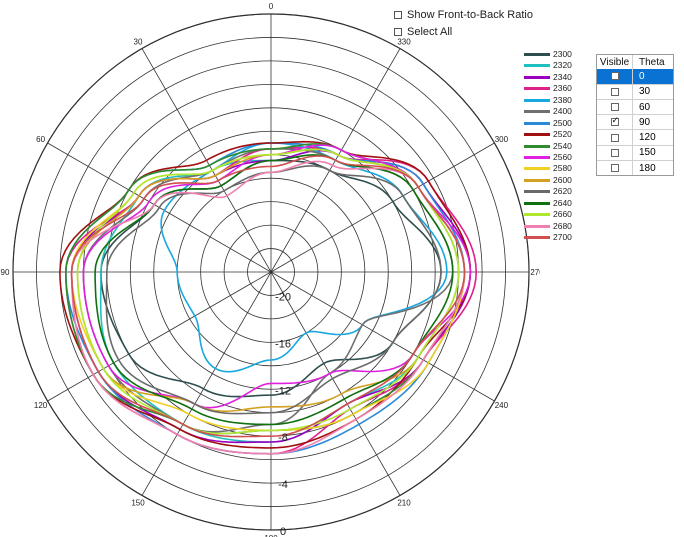 This screenshot has height=537, width=684. What do you see at coordinates (635, 106) in the screenshot?
I see `visibility-row: 60` at bounding box center [635, 106].